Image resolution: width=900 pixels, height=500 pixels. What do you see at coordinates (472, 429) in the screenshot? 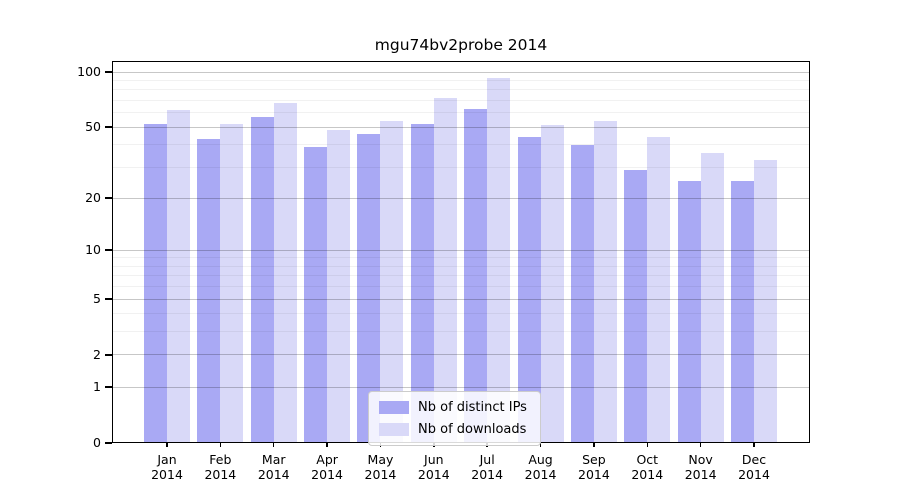
I see `legend-label-downloads: Nb of downloads` at bounding box center [472, 429].